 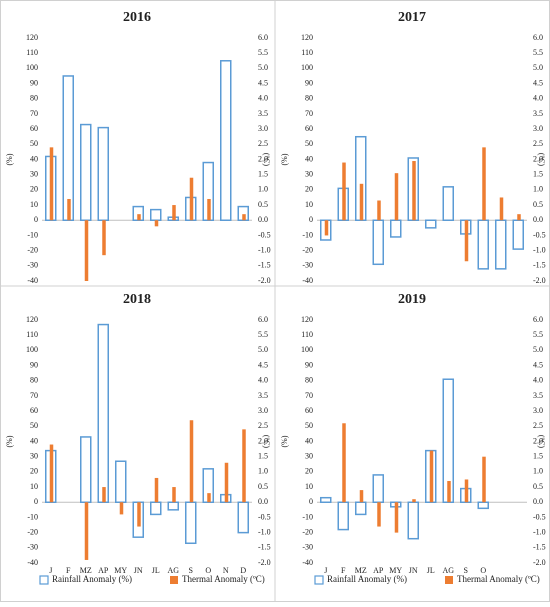 I want to click on legend-swatch, so click(x=44, y=580).